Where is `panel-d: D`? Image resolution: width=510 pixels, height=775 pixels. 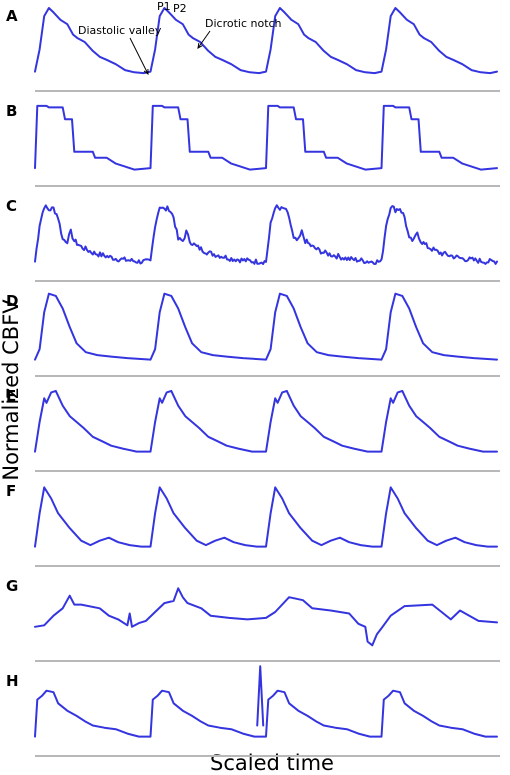 panel-d: D is located at coordinates (253, 334).